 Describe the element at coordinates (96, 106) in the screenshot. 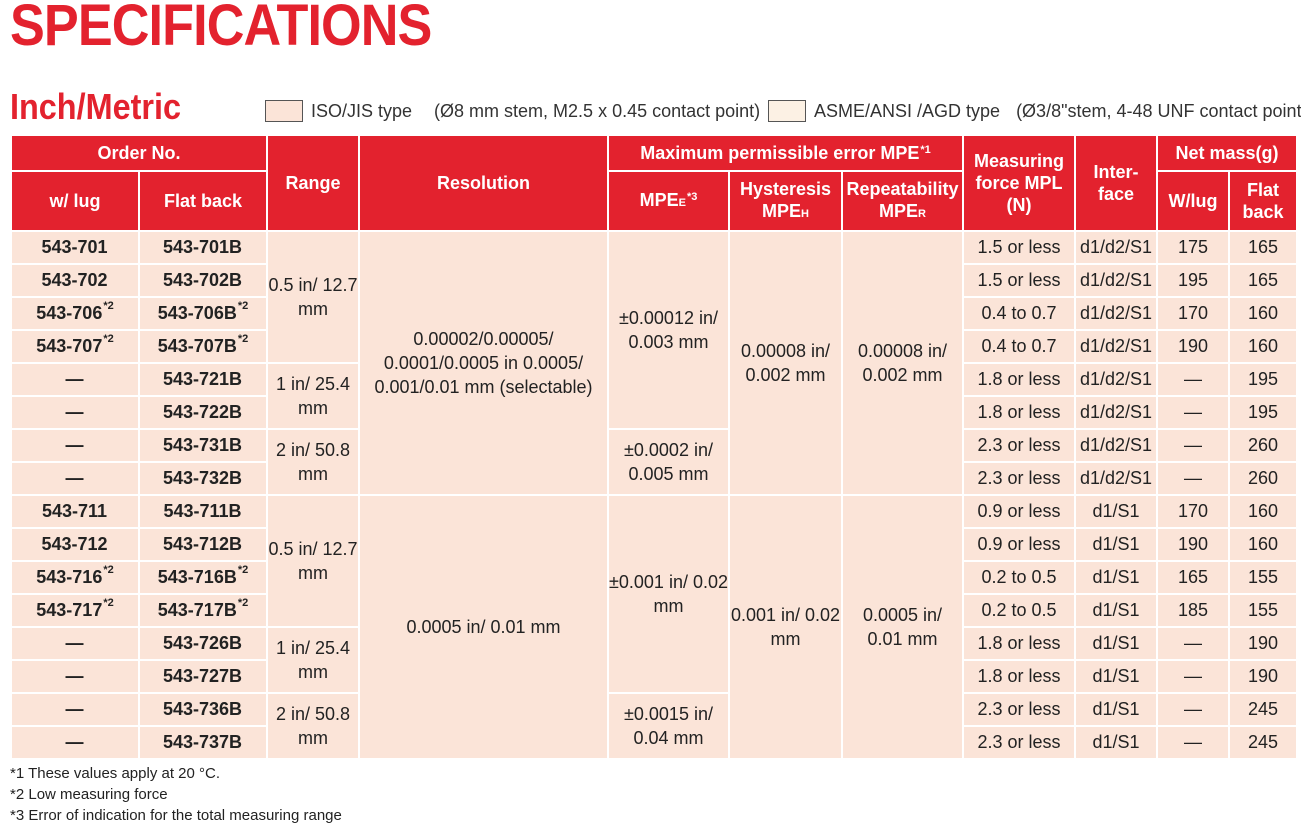

I see `section-title: Inch/Metric` at that location.